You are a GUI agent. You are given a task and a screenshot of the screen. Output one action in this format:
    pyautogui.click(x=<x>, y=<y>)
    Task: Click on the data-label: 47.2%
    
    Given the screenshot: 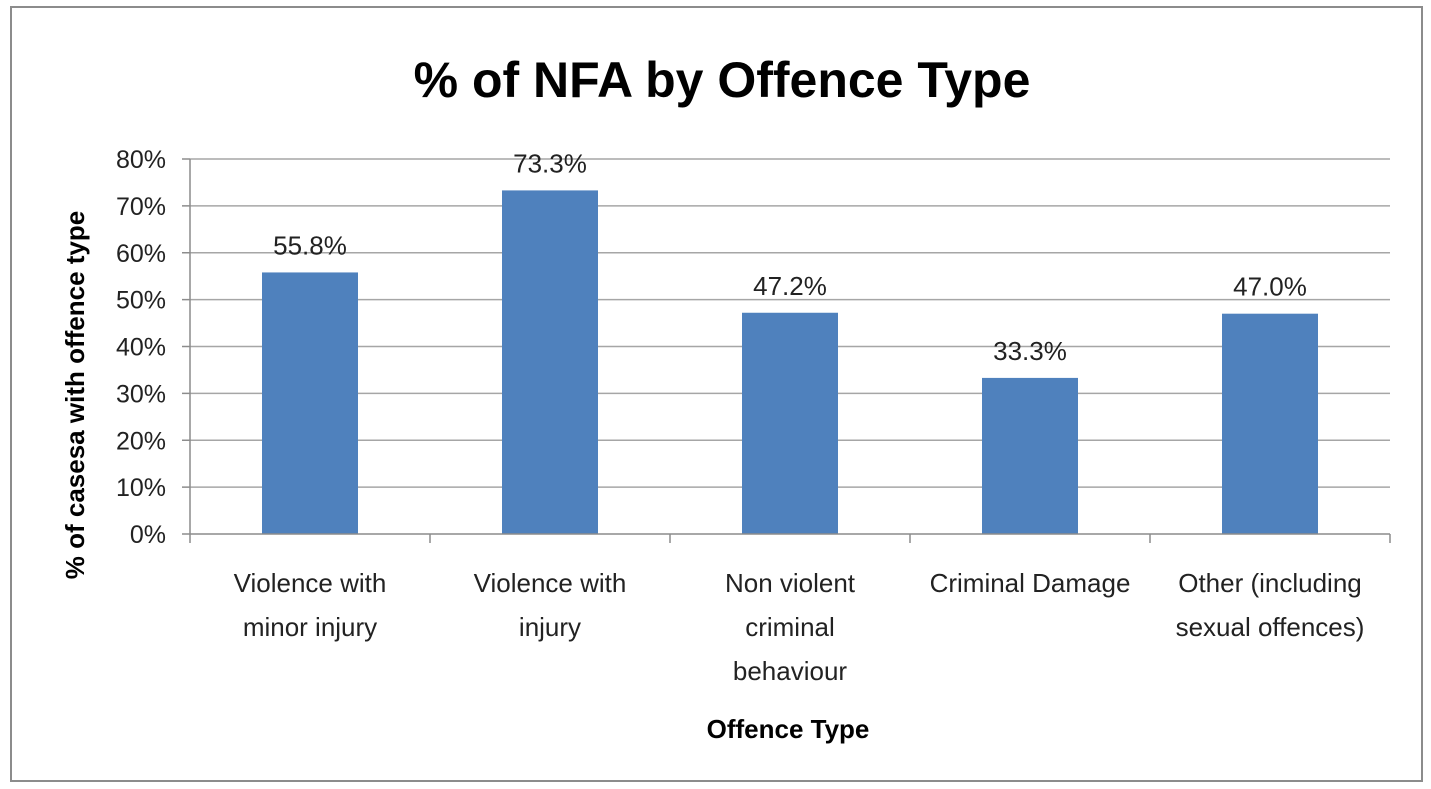 What is the action you would take?
    pyautogui.click(x=790, y=286)
    